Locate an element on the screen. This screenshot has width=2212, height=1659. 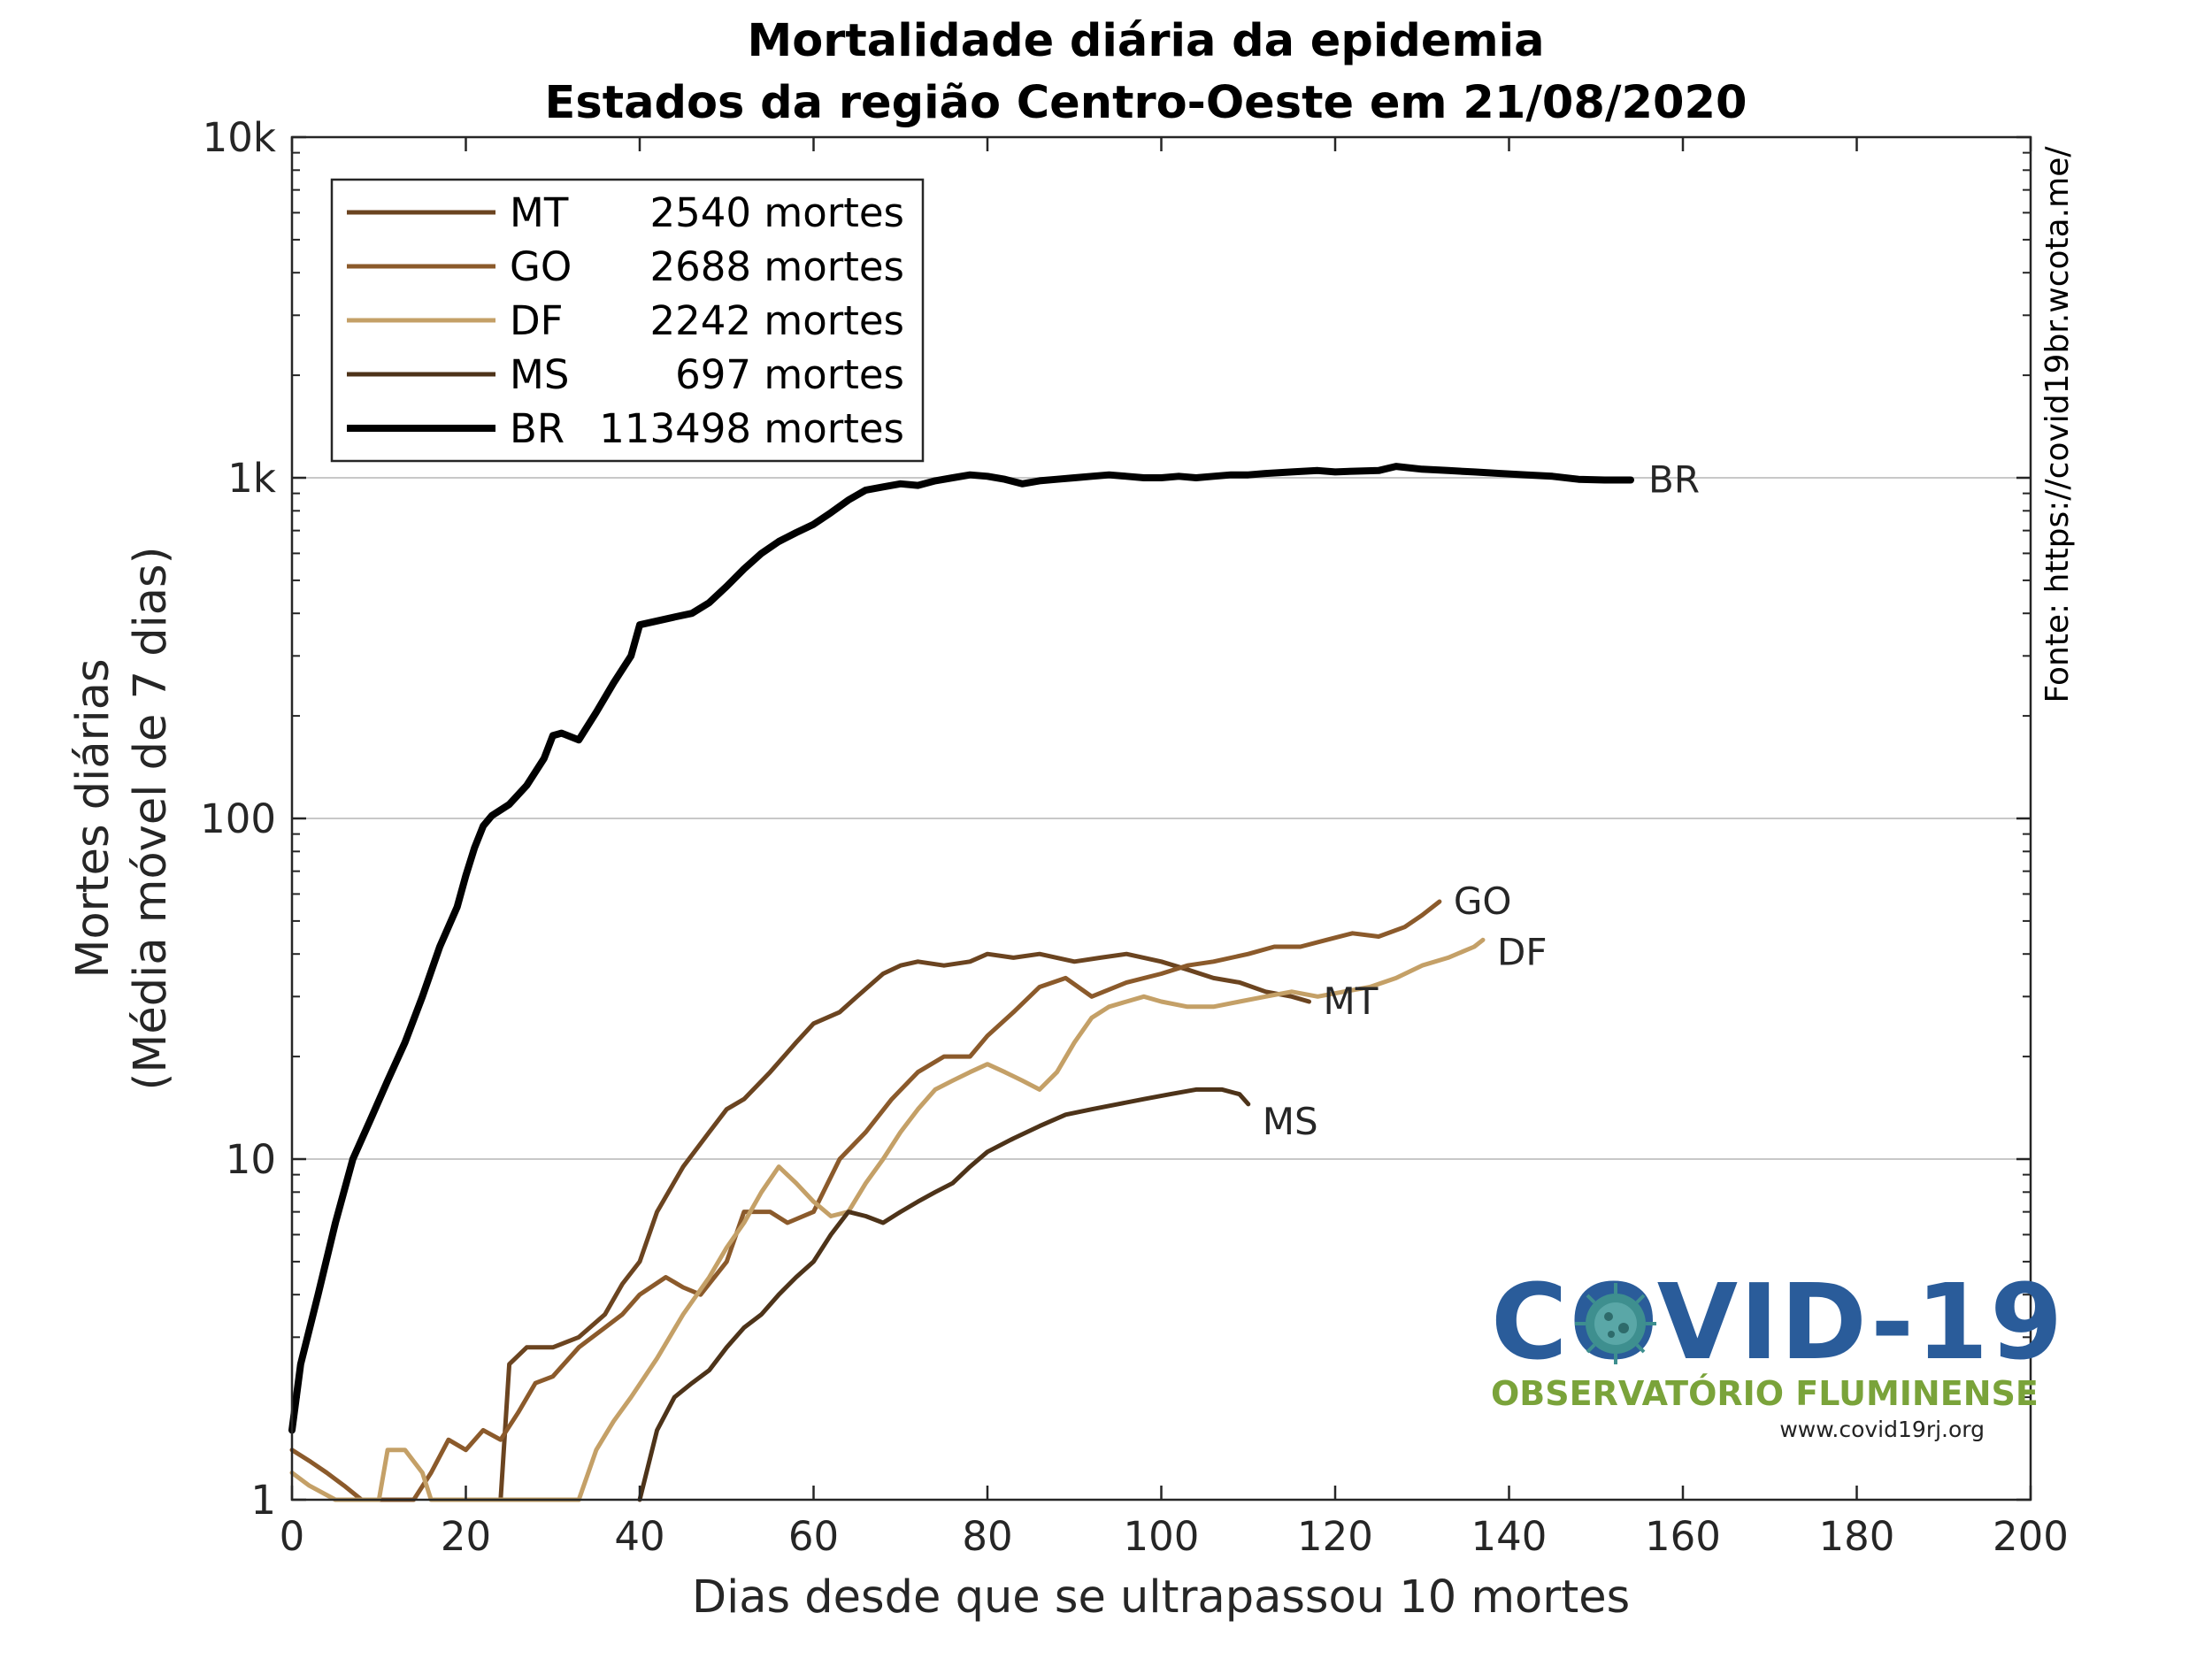
y-tick-label: 10 is located at coordinates (251, 1159).